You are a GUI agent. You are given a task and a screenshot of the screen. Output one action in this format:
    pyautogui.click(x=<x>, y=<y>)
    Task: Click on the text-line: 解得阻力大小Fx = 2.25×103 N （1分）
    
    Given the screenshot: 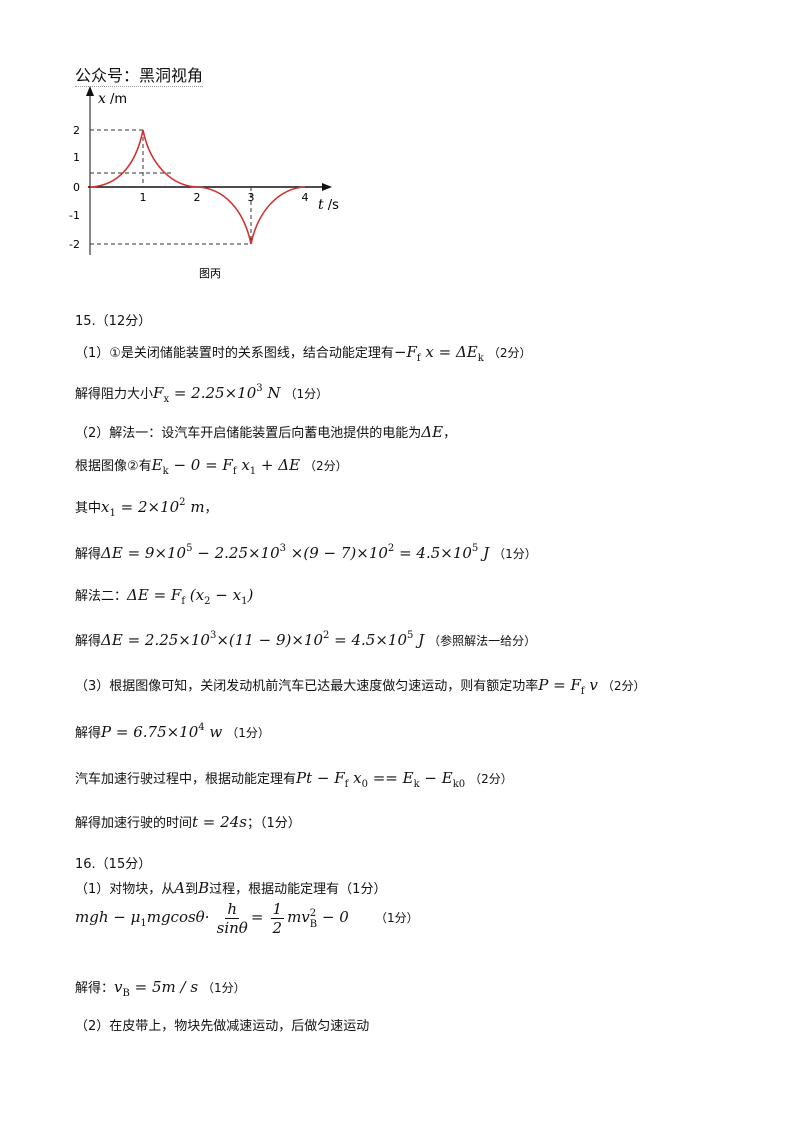 What is the action you would take?
    pyautogui.click(x=201, y=394)
    